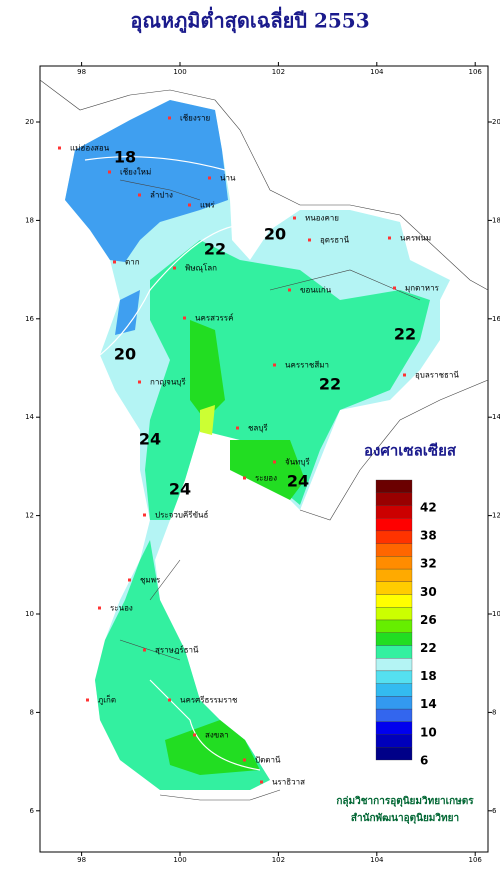 This screenshot has height=875, width=500. I want to click on legend-label: 32, so click(428, 564).